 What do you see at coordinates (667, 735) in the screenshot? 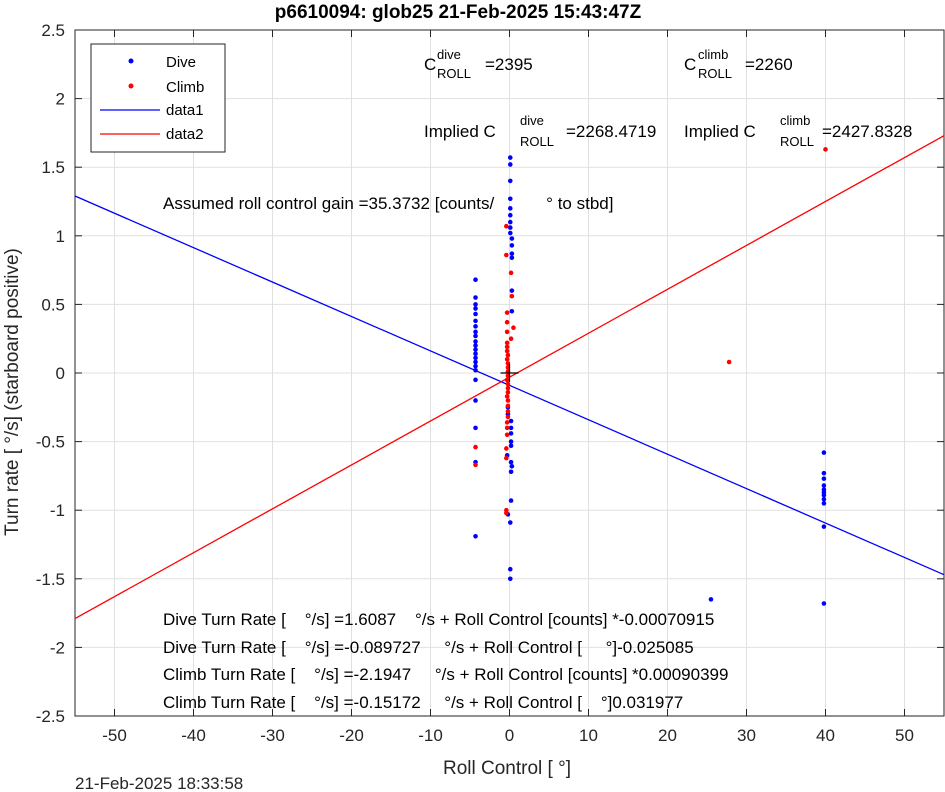
I see `x-tick-label: 20` at bounding box center [667, 735].